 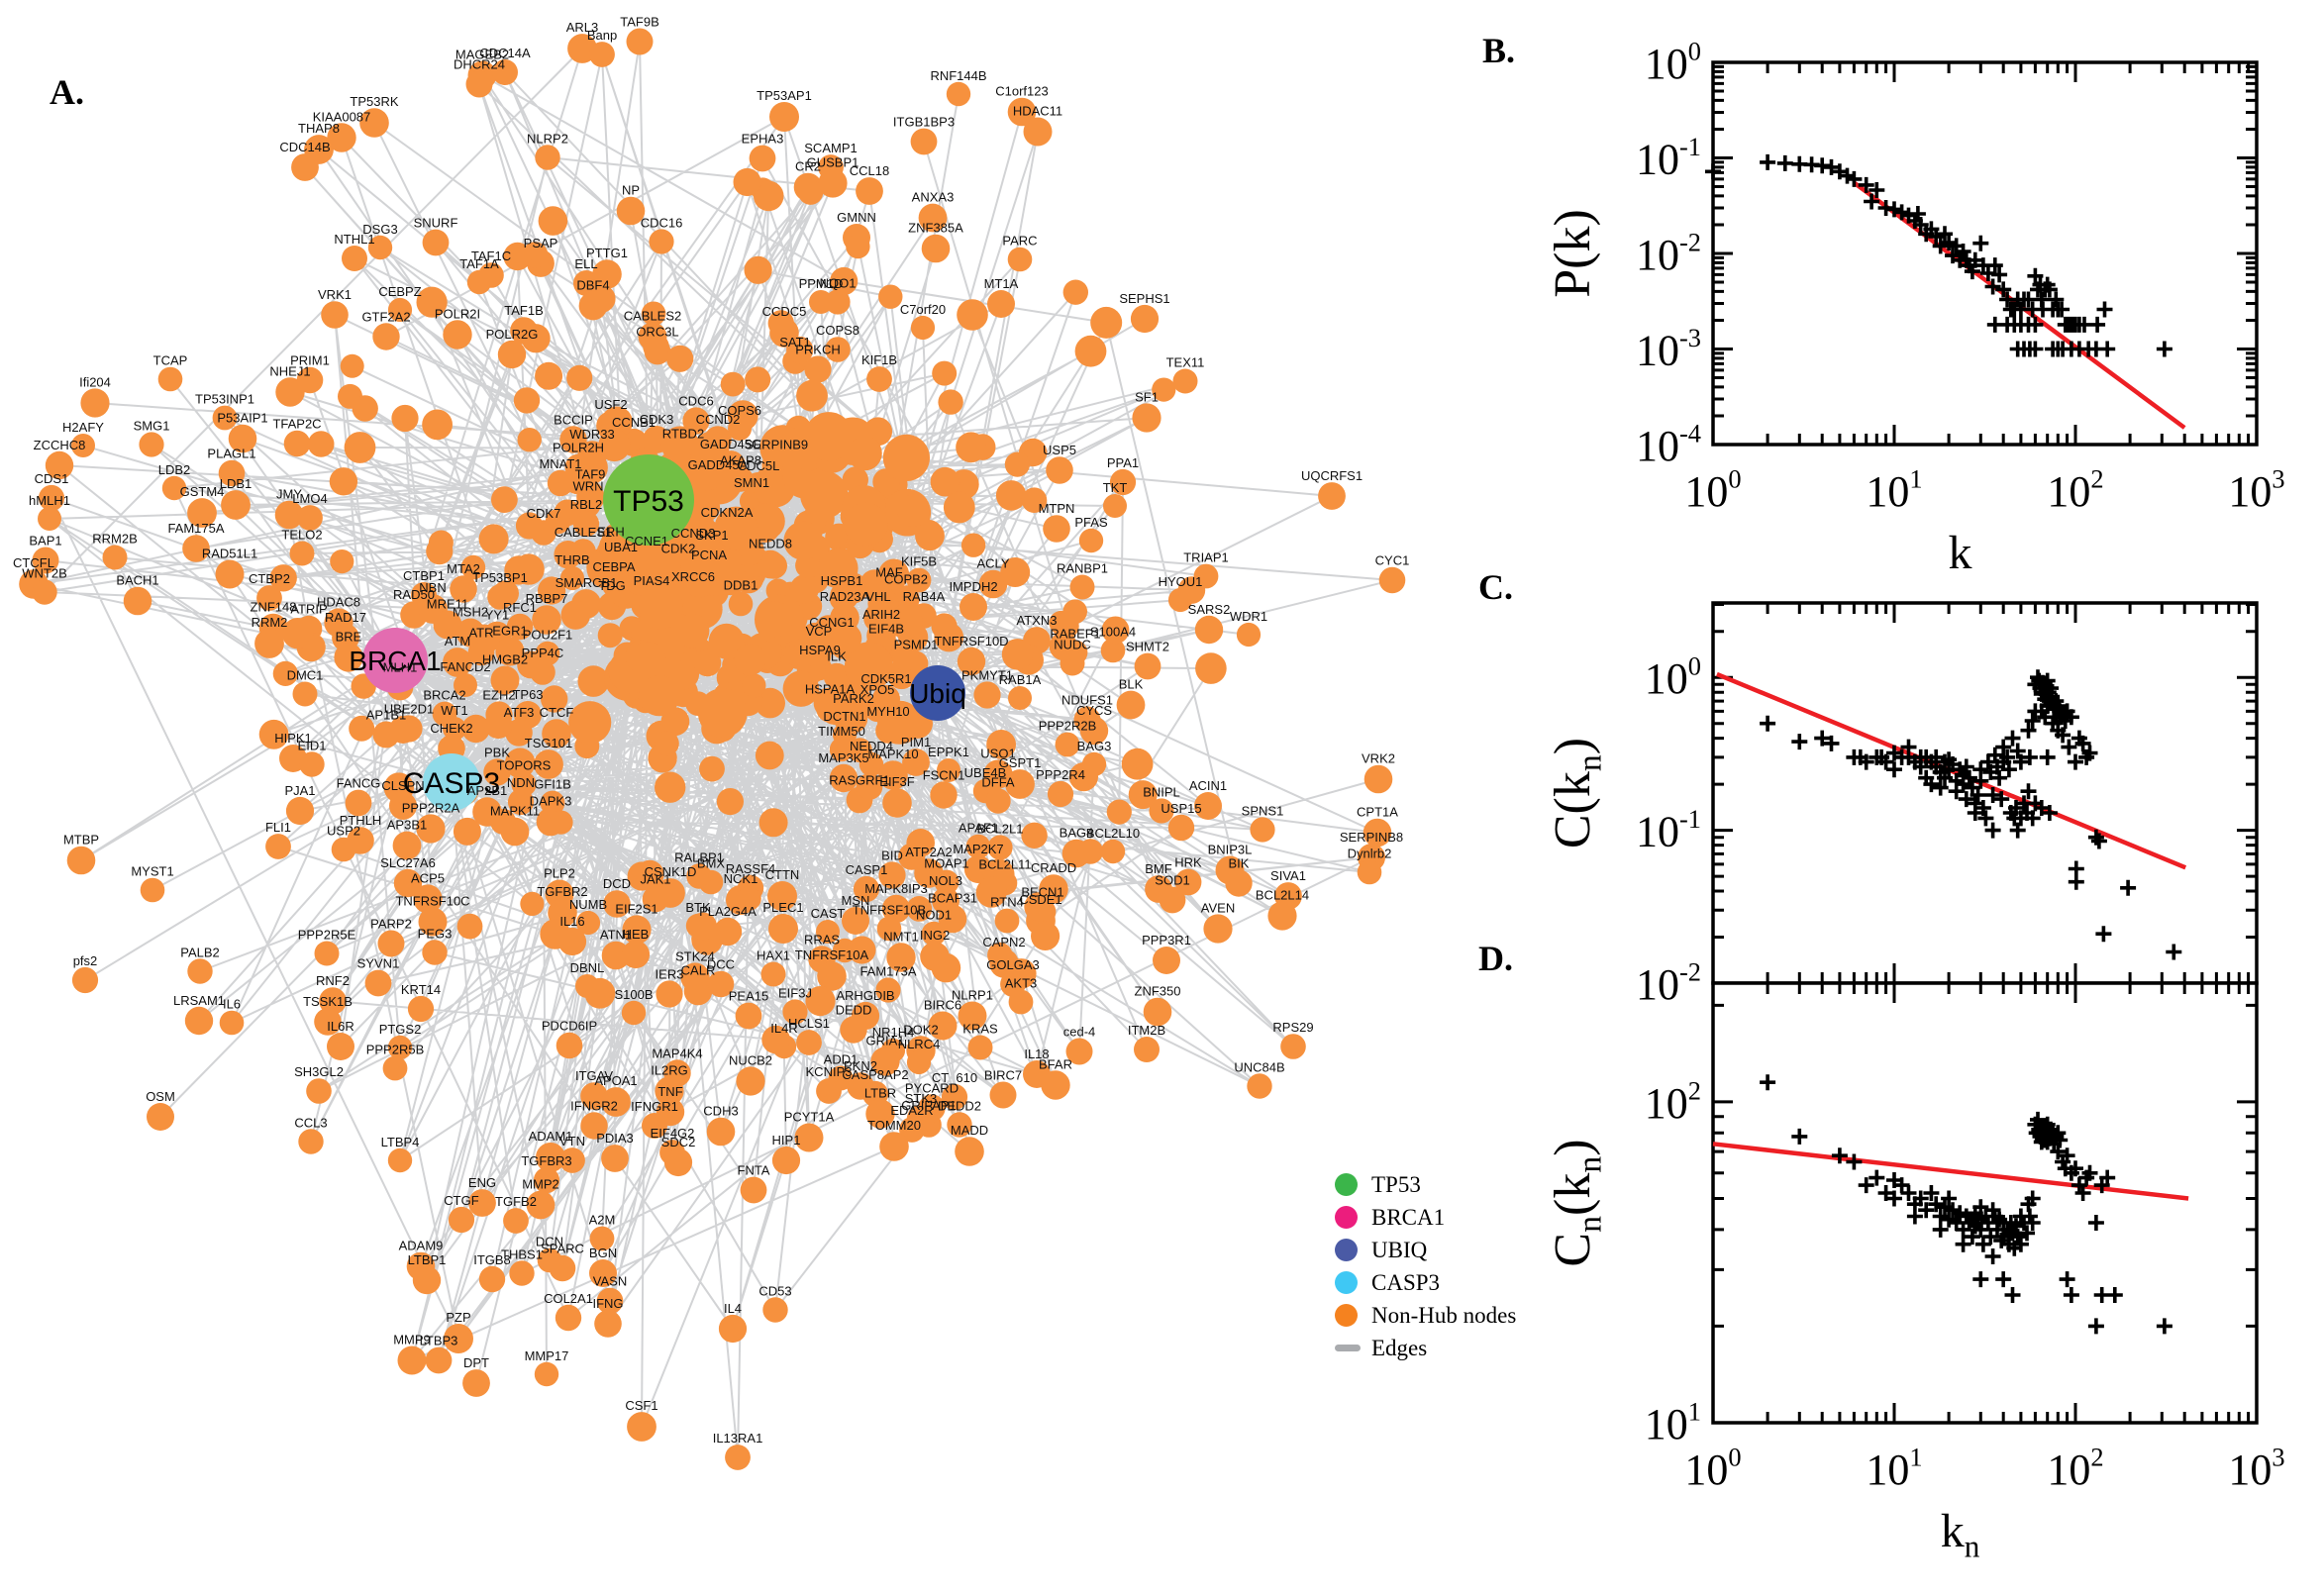 I want to click on network-node-label: TAF1C, so click(x=491, y=256).